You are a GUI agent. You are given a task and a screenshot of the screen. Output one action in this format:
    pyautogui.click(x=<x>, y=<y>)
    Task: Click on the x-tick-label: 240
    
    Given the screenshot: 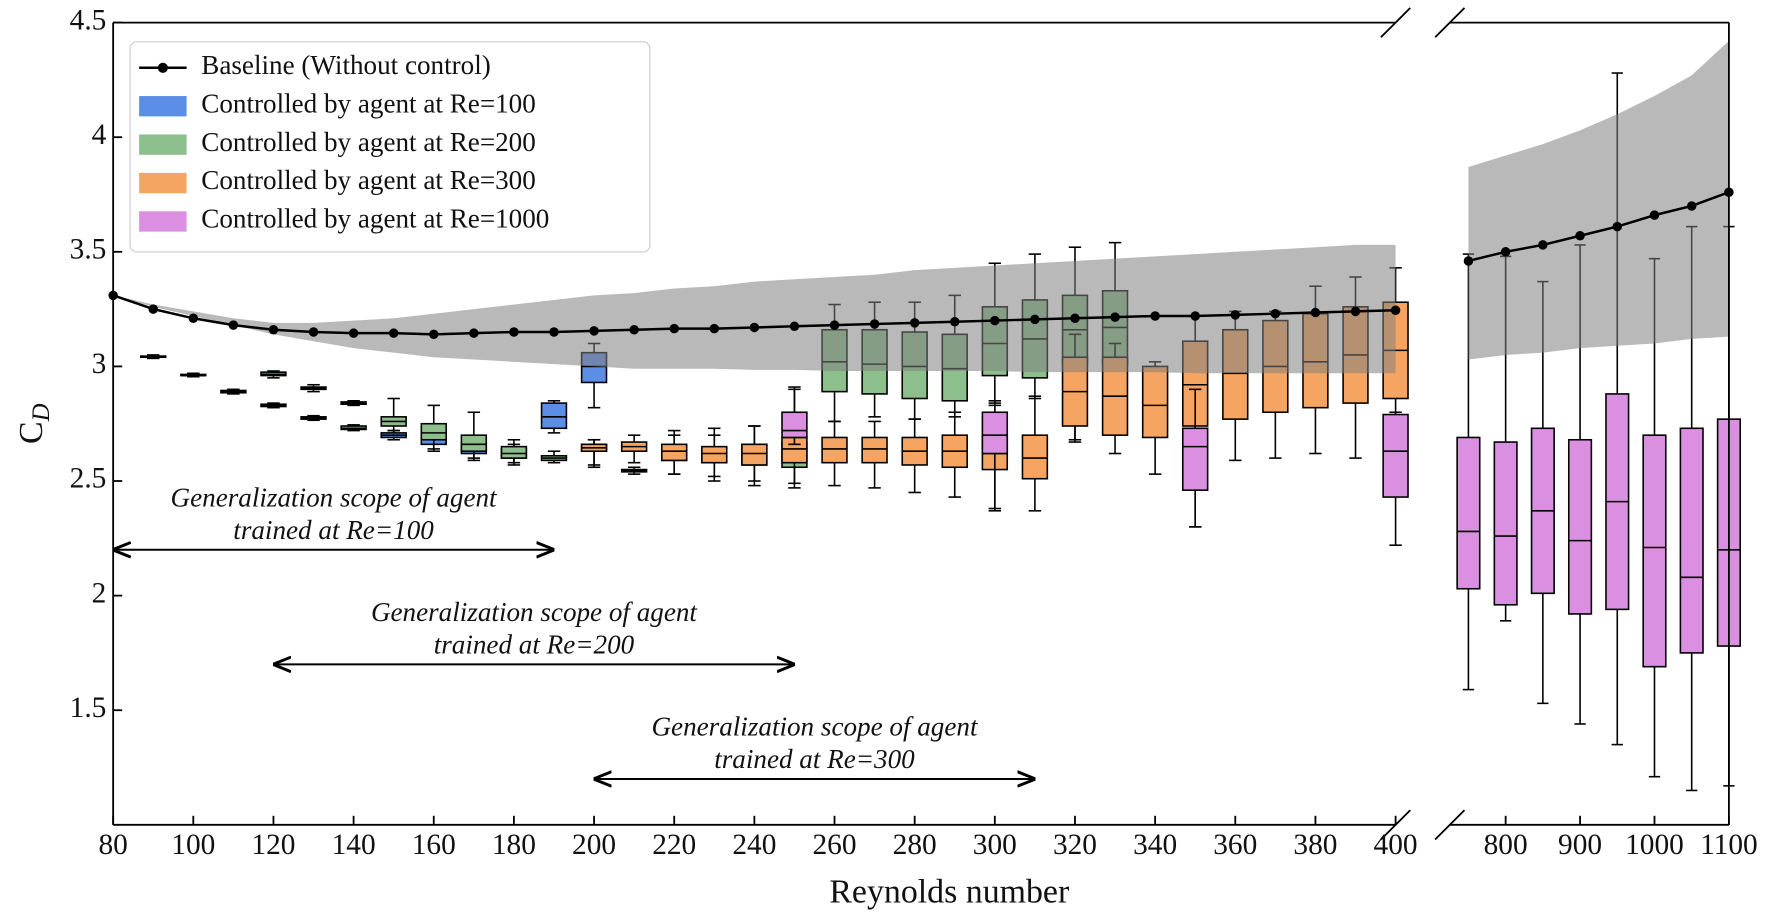 What is the action you would take?
    pyautogui.click(x=754, y=845)
    